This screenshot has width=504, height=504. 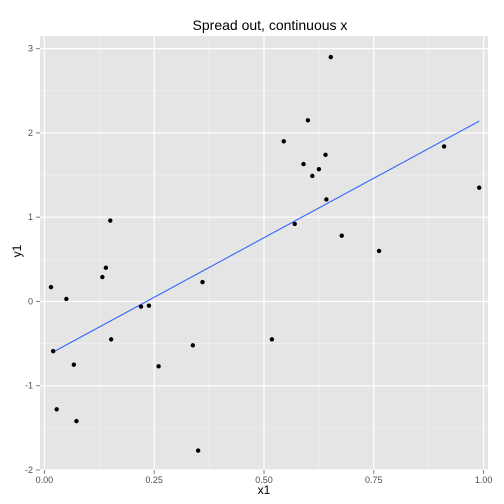 I want to click on x-tick-label: 0.50, so click(x=264, y=480).